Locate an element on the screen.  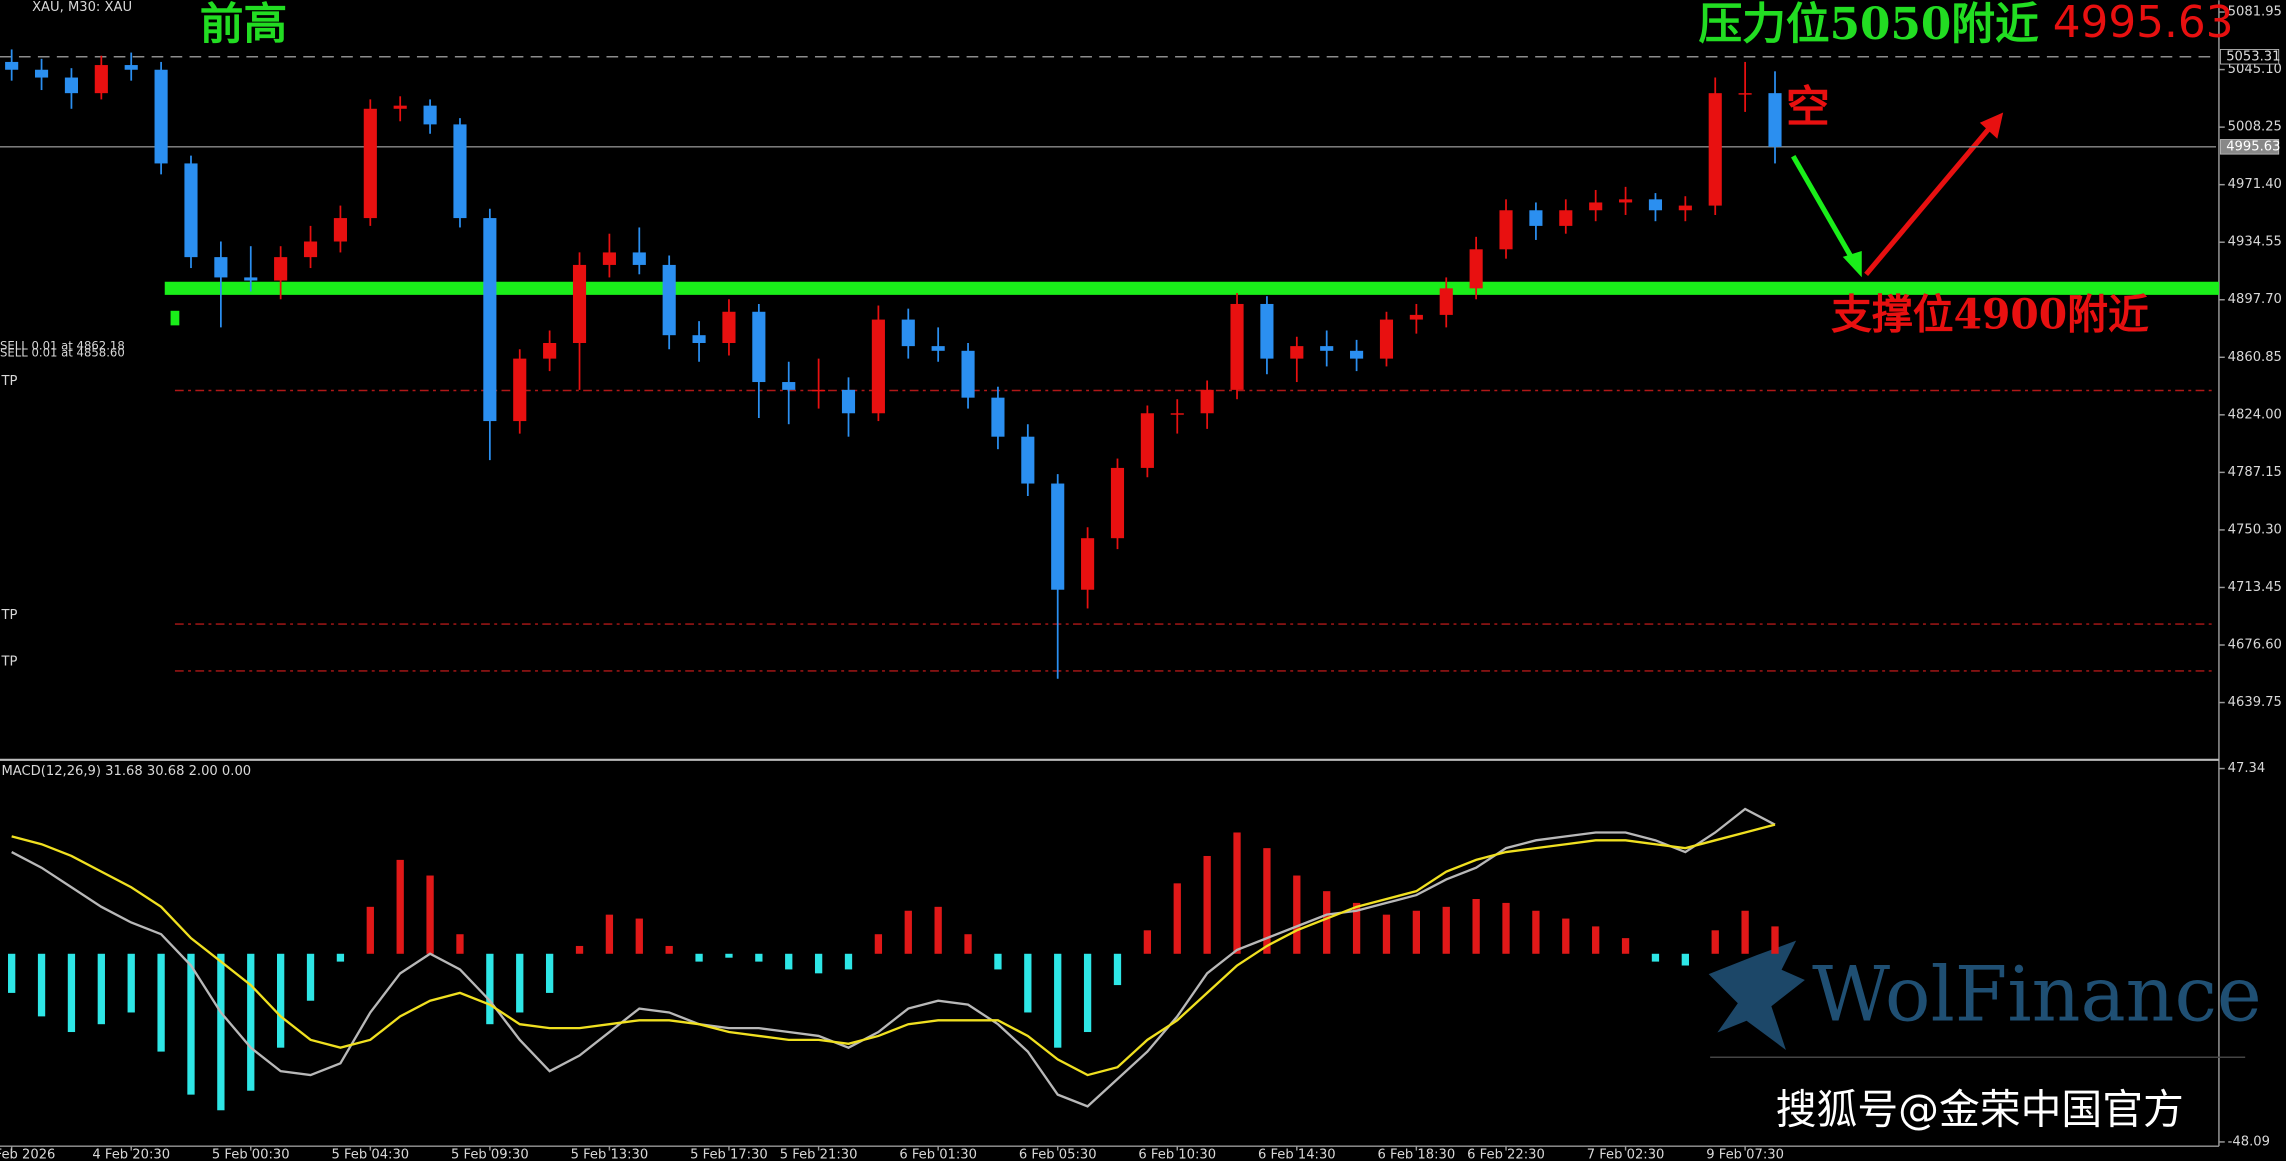
price-tag is located at coordinates (2249, 147).